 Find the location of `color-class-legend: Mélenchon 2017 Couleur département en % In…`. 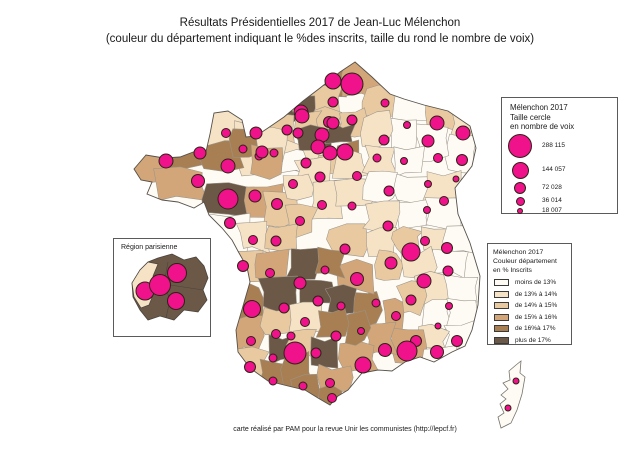

color-class-legend: Mélenchon 2017 Couleur département en % In… is located at coordinates (529, 294).